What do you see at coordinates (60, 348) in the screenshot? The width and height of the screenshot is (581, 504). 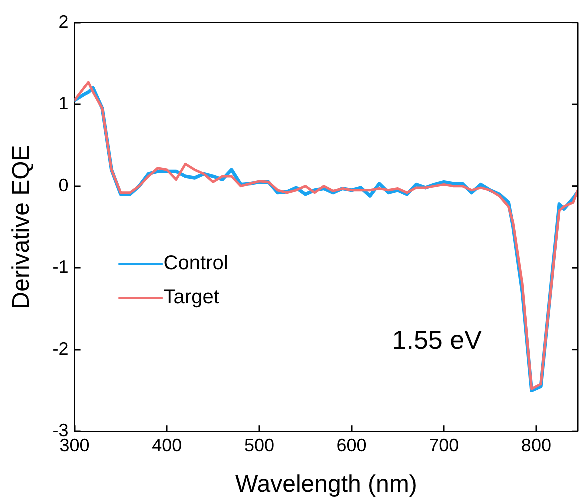 I see `y-tick-label: -2` at bounding box center [60, 348].